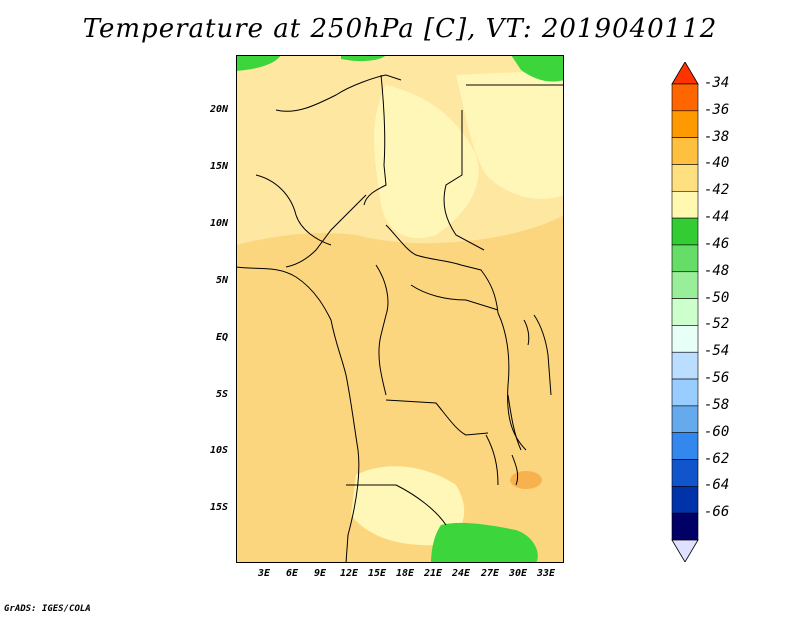  What do you see at coordinates (717, 431) in the screenshot?
I see `colorbar-label: -60` at bounding box center [717, 431].